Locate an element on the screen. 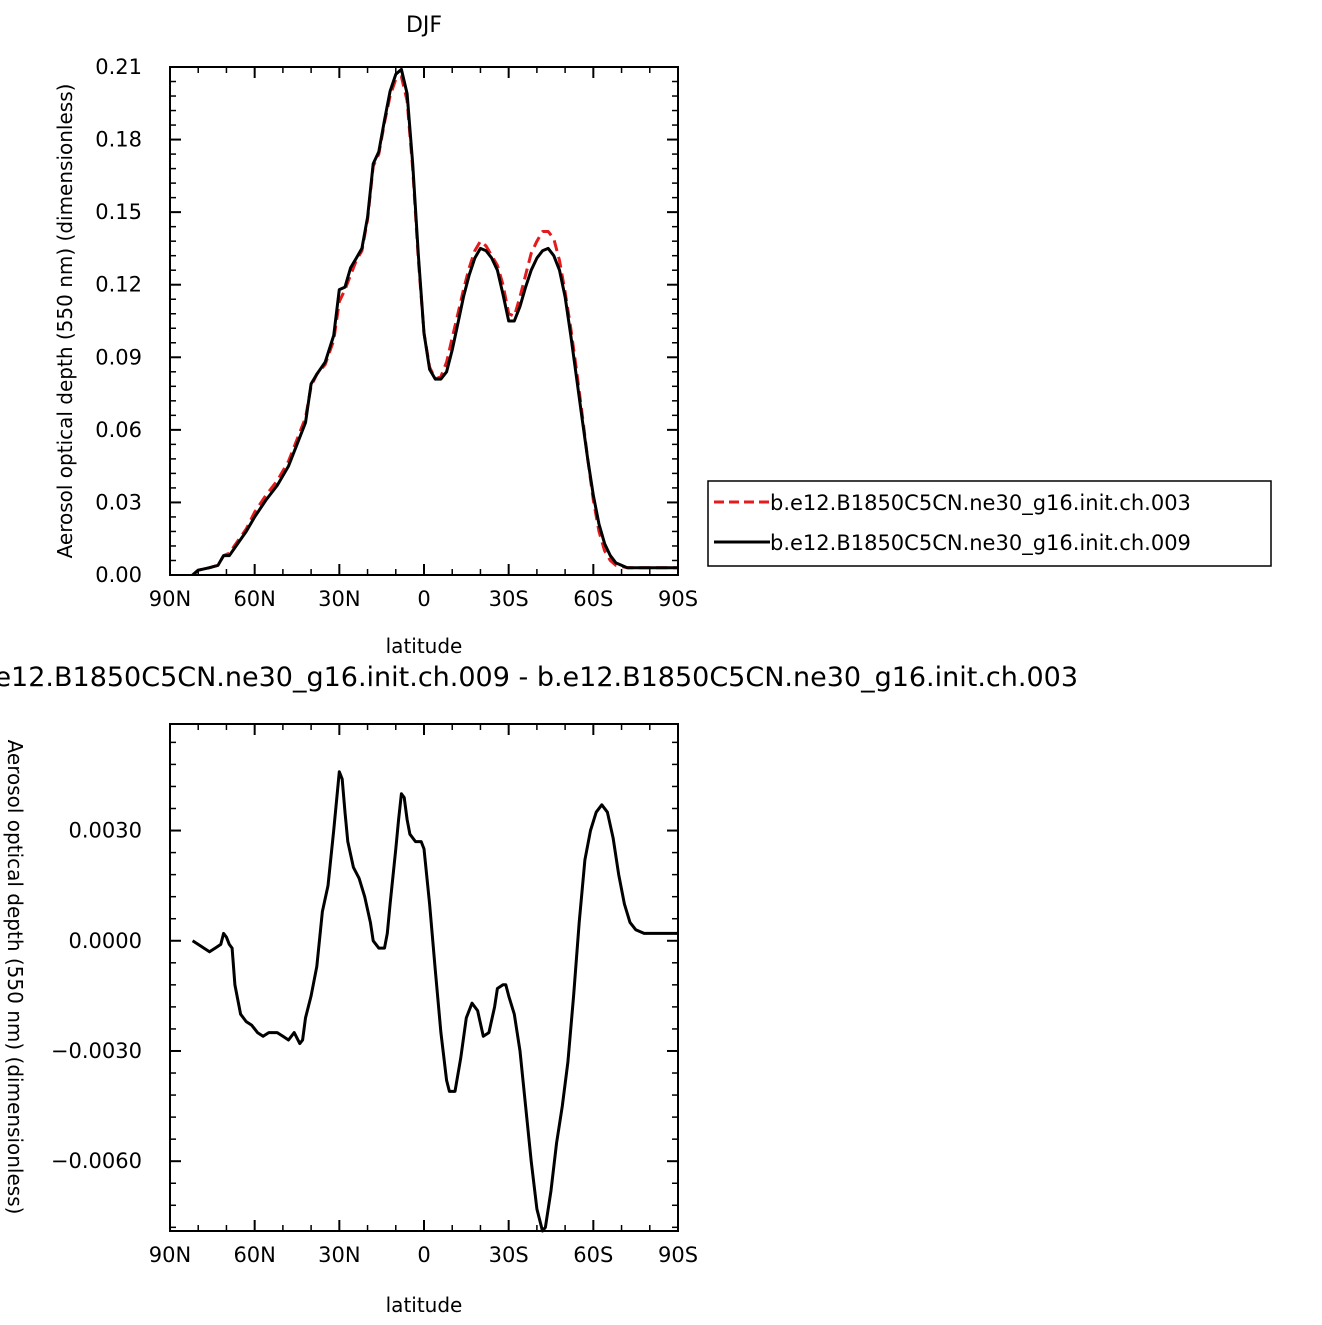 The height and width of the screenshot is (1325, 1322). top-panel-y-tick-label: 0.21 is located at coordinates (118, 67).